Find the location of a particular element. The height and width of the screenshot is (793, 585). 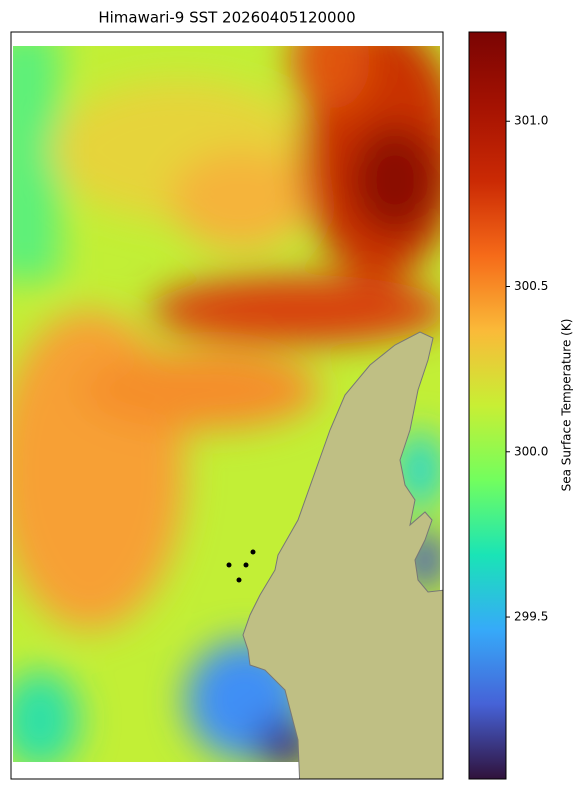

colorbar-gradient is located at coordinates (487, 405).